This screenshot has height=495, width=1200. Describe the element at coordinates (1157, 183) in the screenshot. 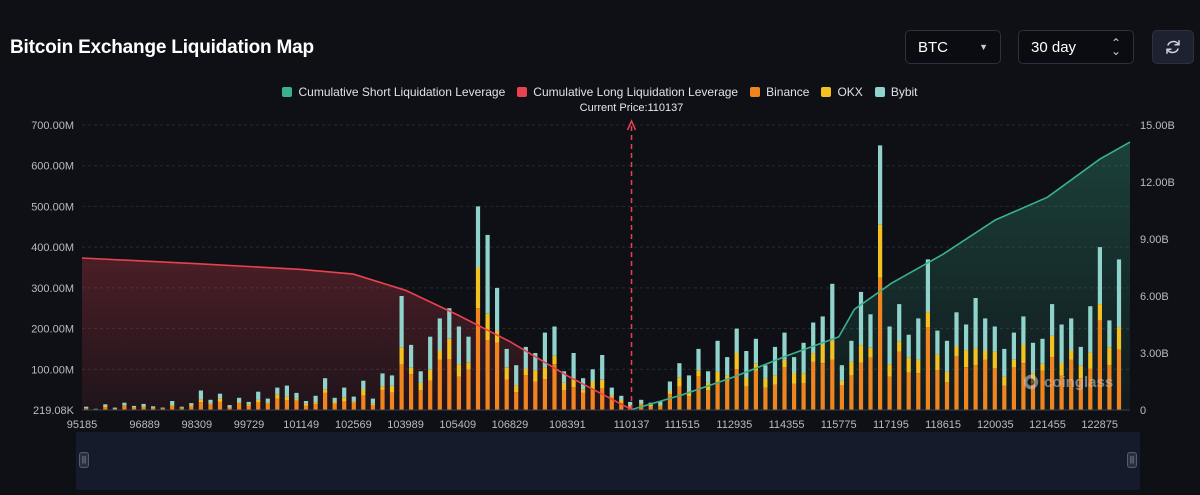

I see `y-right-tick-label: 12.00B` at that location.